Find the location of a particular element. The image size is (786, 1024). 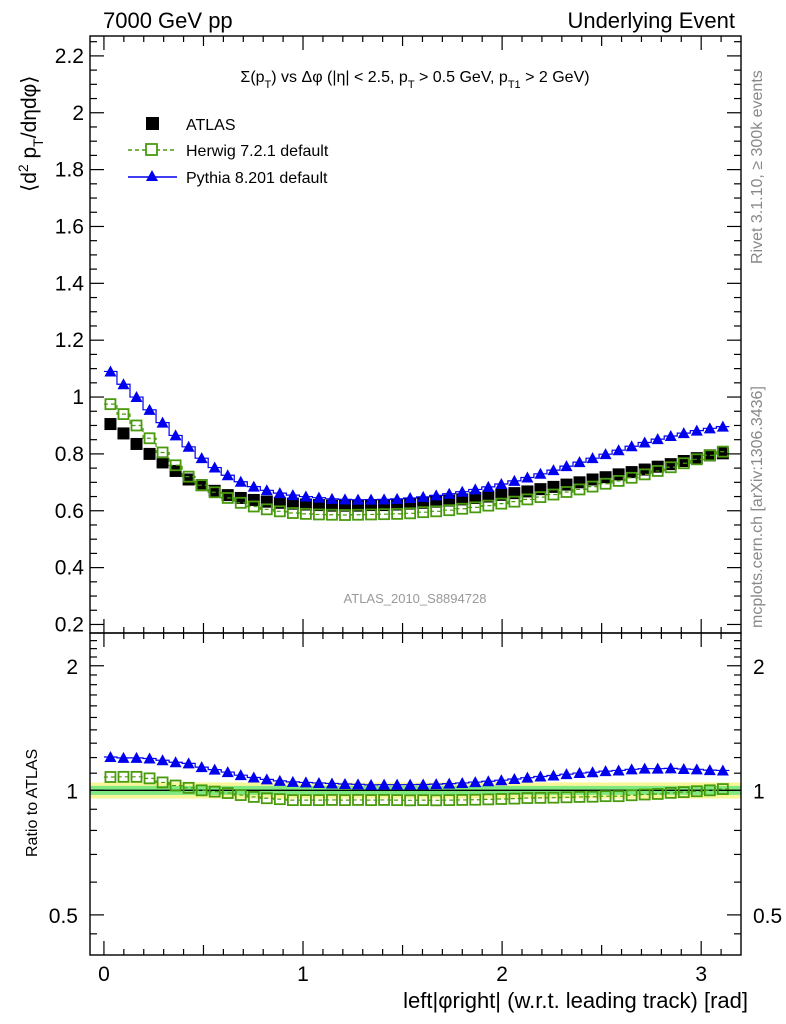

top-panel-marks is located at coordinates (416, 443).